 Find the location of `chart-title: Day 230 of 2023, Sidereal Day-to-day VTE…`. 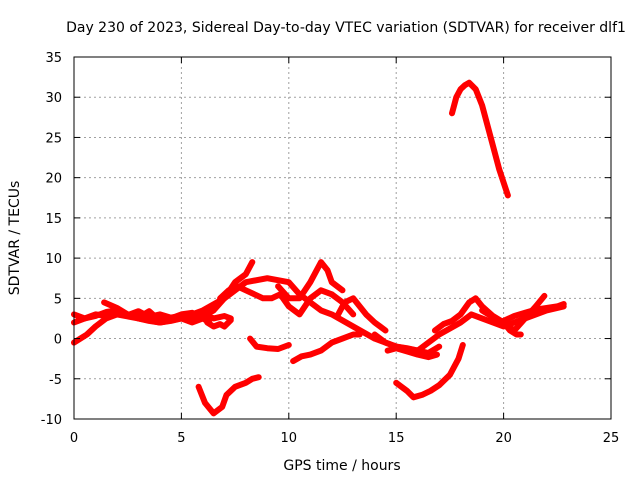

chart-title: Day 230 of 2023, Sidereal Day-to-day VTE… is located at coordinates (346, 28).